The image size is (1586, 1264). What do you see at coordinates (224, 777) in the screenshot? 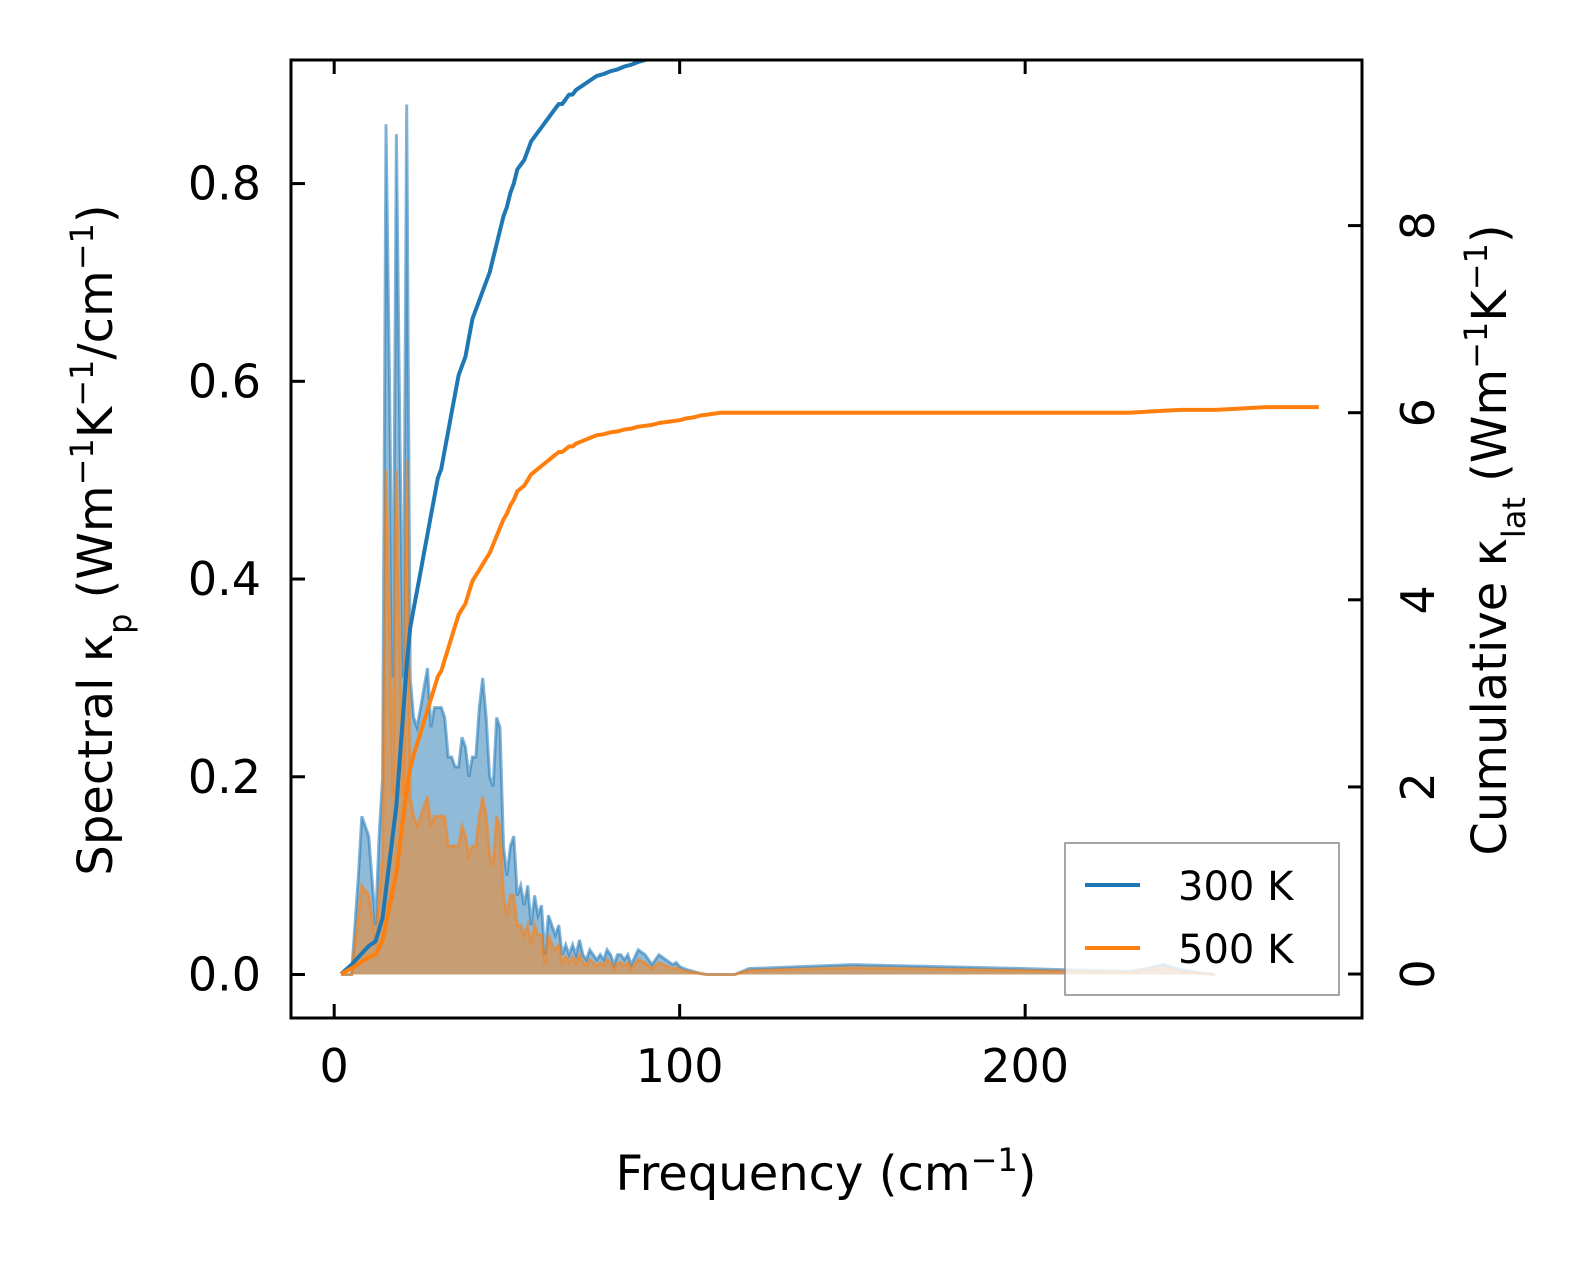
I see `y-left-tick-label: 0.2` at bounding box center [224, 777].